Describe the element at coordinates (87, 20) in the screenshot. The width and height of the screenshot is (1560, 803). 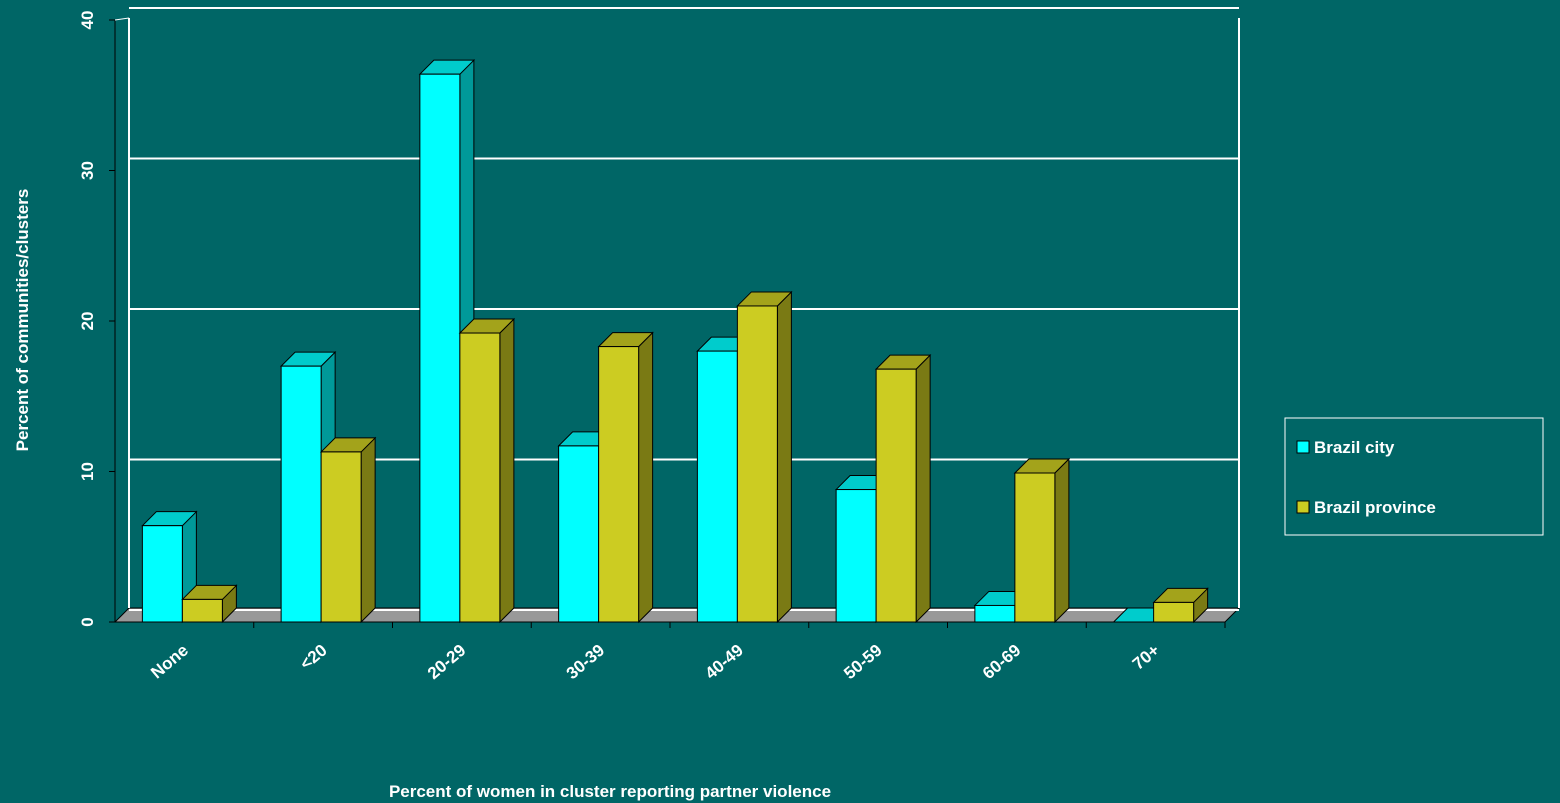
I see `y-tick-label: 40` at that location.